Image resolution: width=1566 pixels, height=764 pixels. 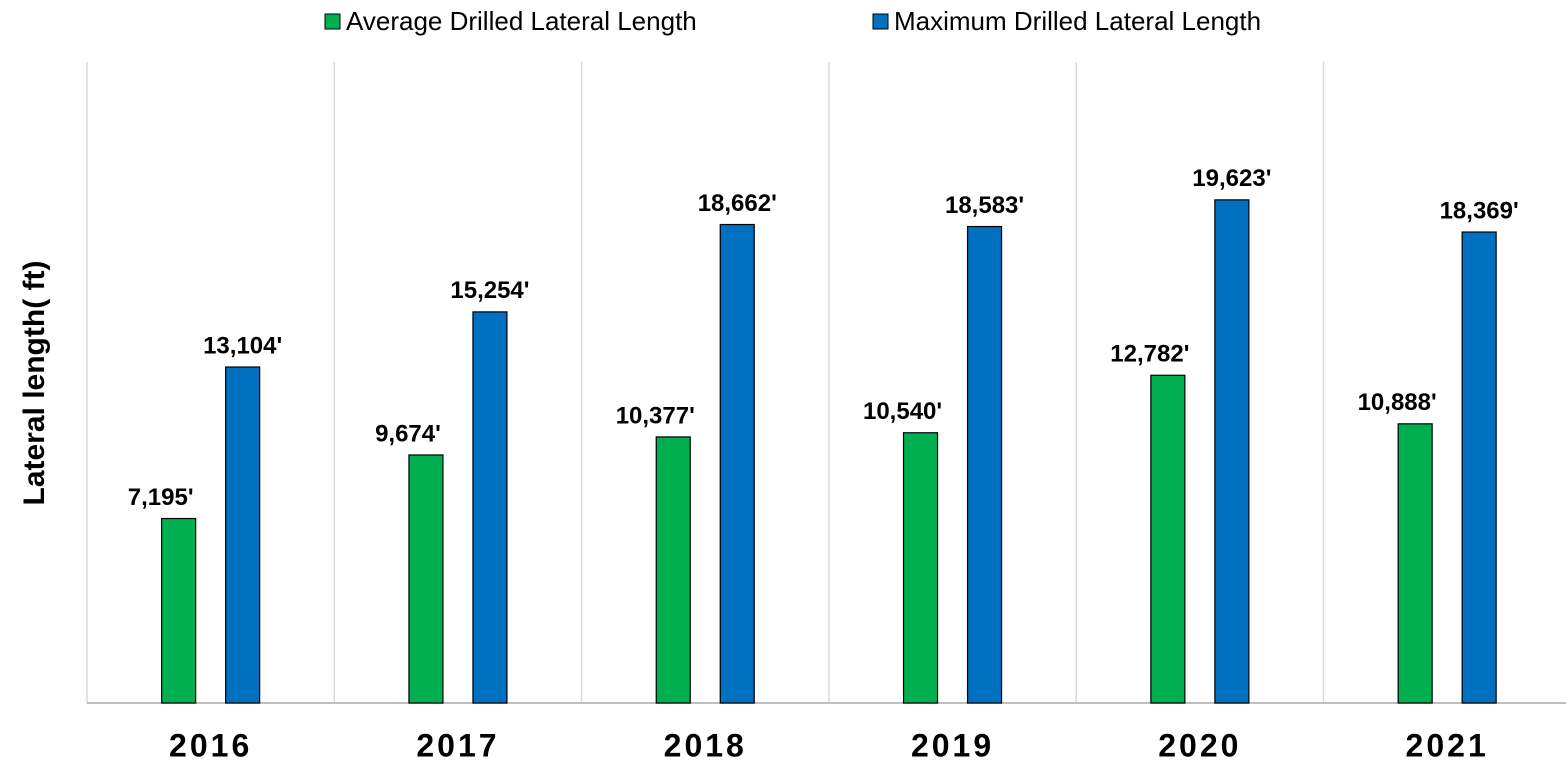 I want to click on data-label: 15,254', so click(x=489, y=290).